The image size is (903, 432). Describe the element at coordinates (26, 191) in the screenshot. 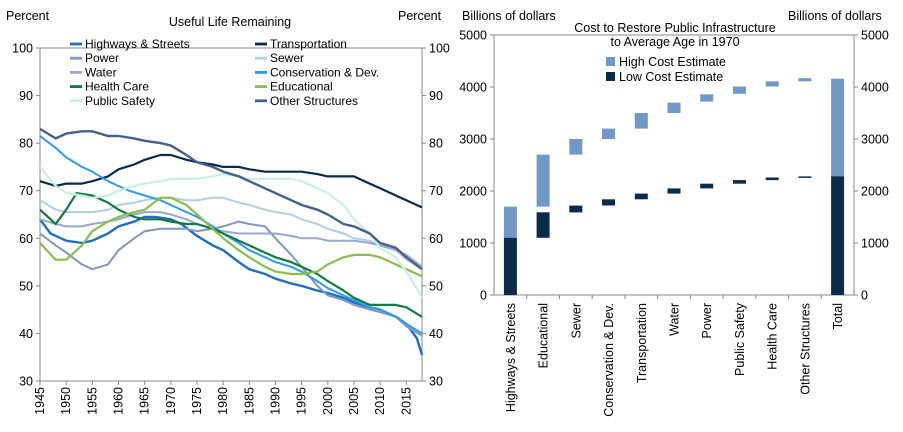

I see `y-tick-label: 70` at that location.